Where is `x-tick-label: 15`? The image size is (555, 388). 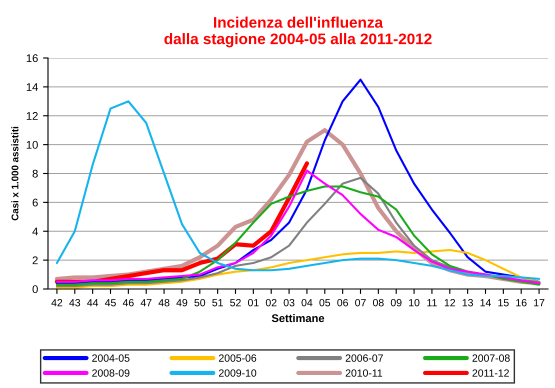 x-tick-label: 15 is located at coordinates (503, 302).